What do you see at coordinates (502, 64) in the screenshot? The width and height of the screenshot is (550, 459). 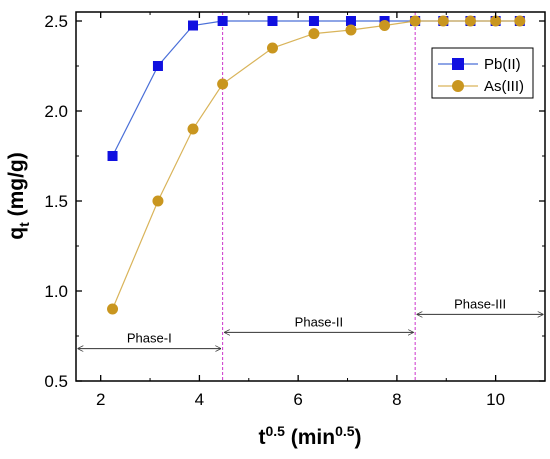 I see `legend-label-pb: Pb(II)` at bounding box center [502, 64].